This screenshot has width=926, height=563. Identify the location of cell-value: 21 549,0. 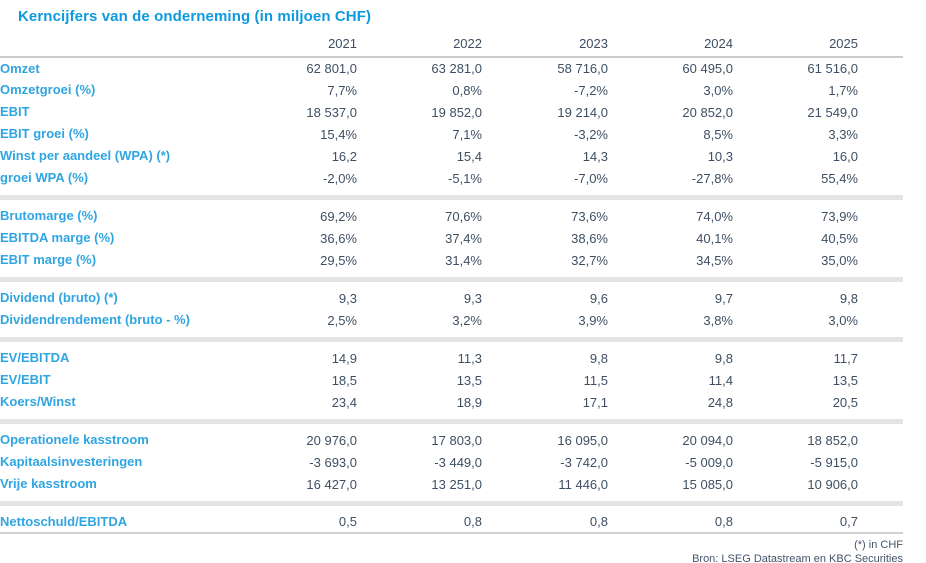
(832, 112).